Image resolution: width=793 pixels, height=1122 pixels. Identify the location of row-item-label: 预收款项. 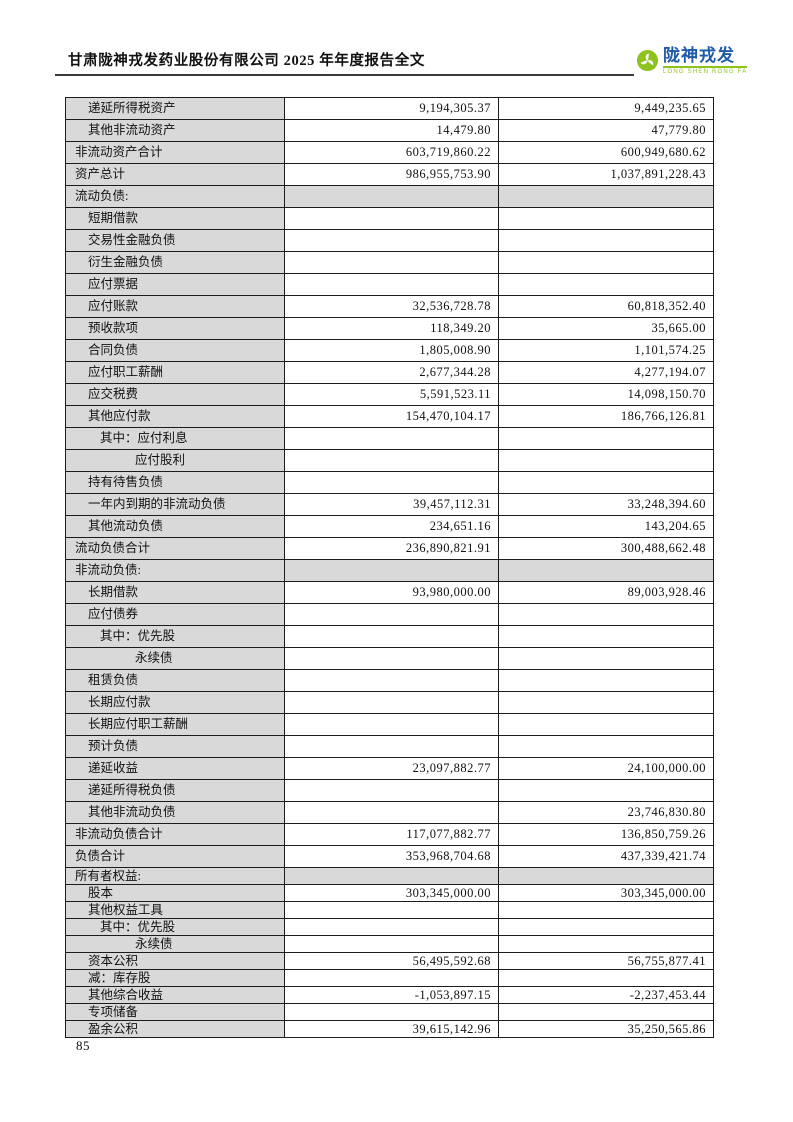
(175, 328).